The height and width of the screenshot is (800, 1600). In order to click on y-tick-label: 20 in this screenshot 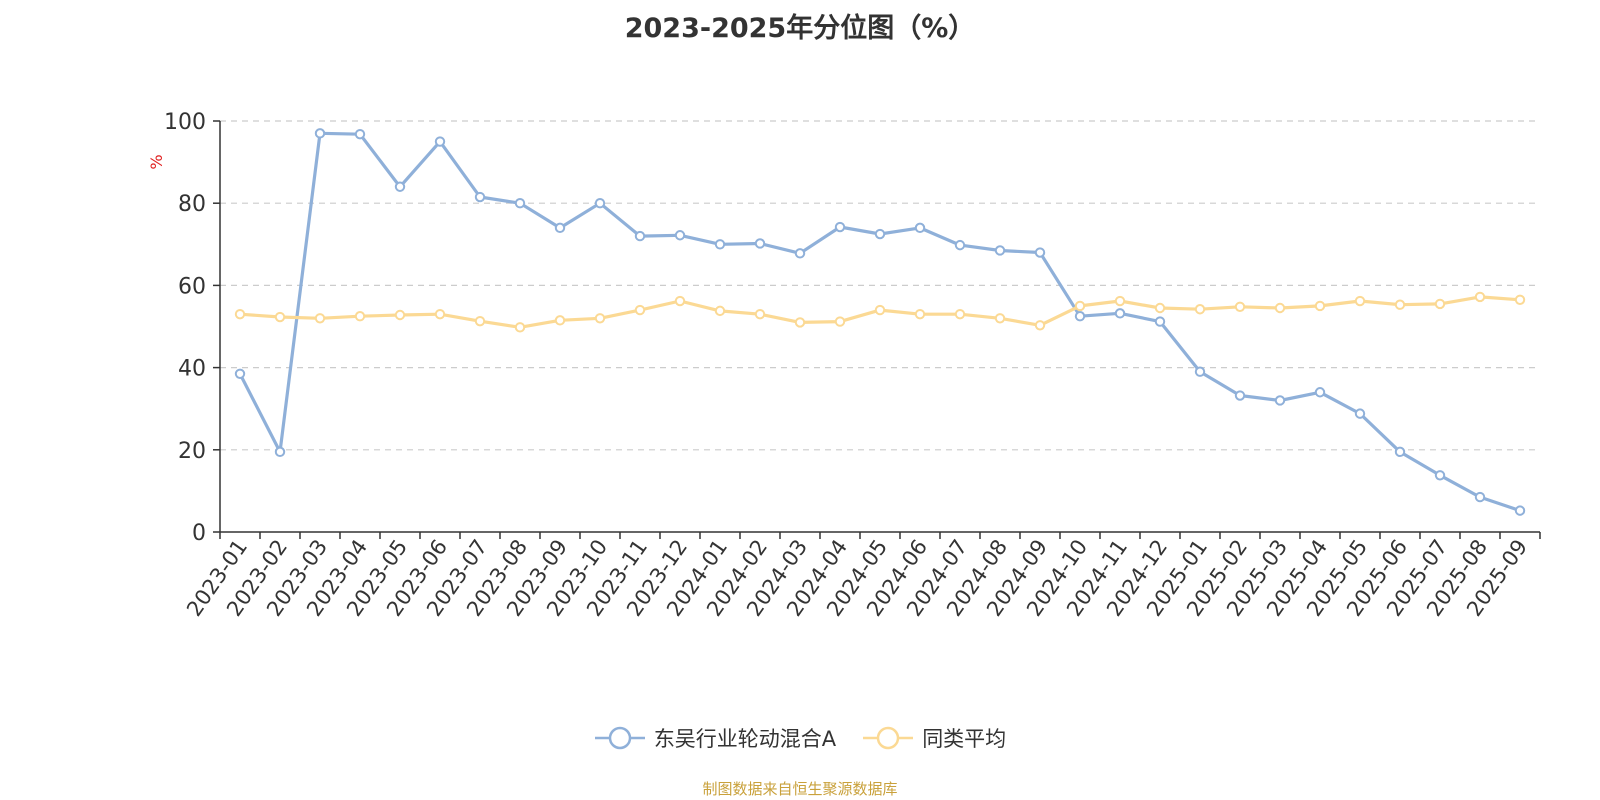, I will do `click(192, 451)`.